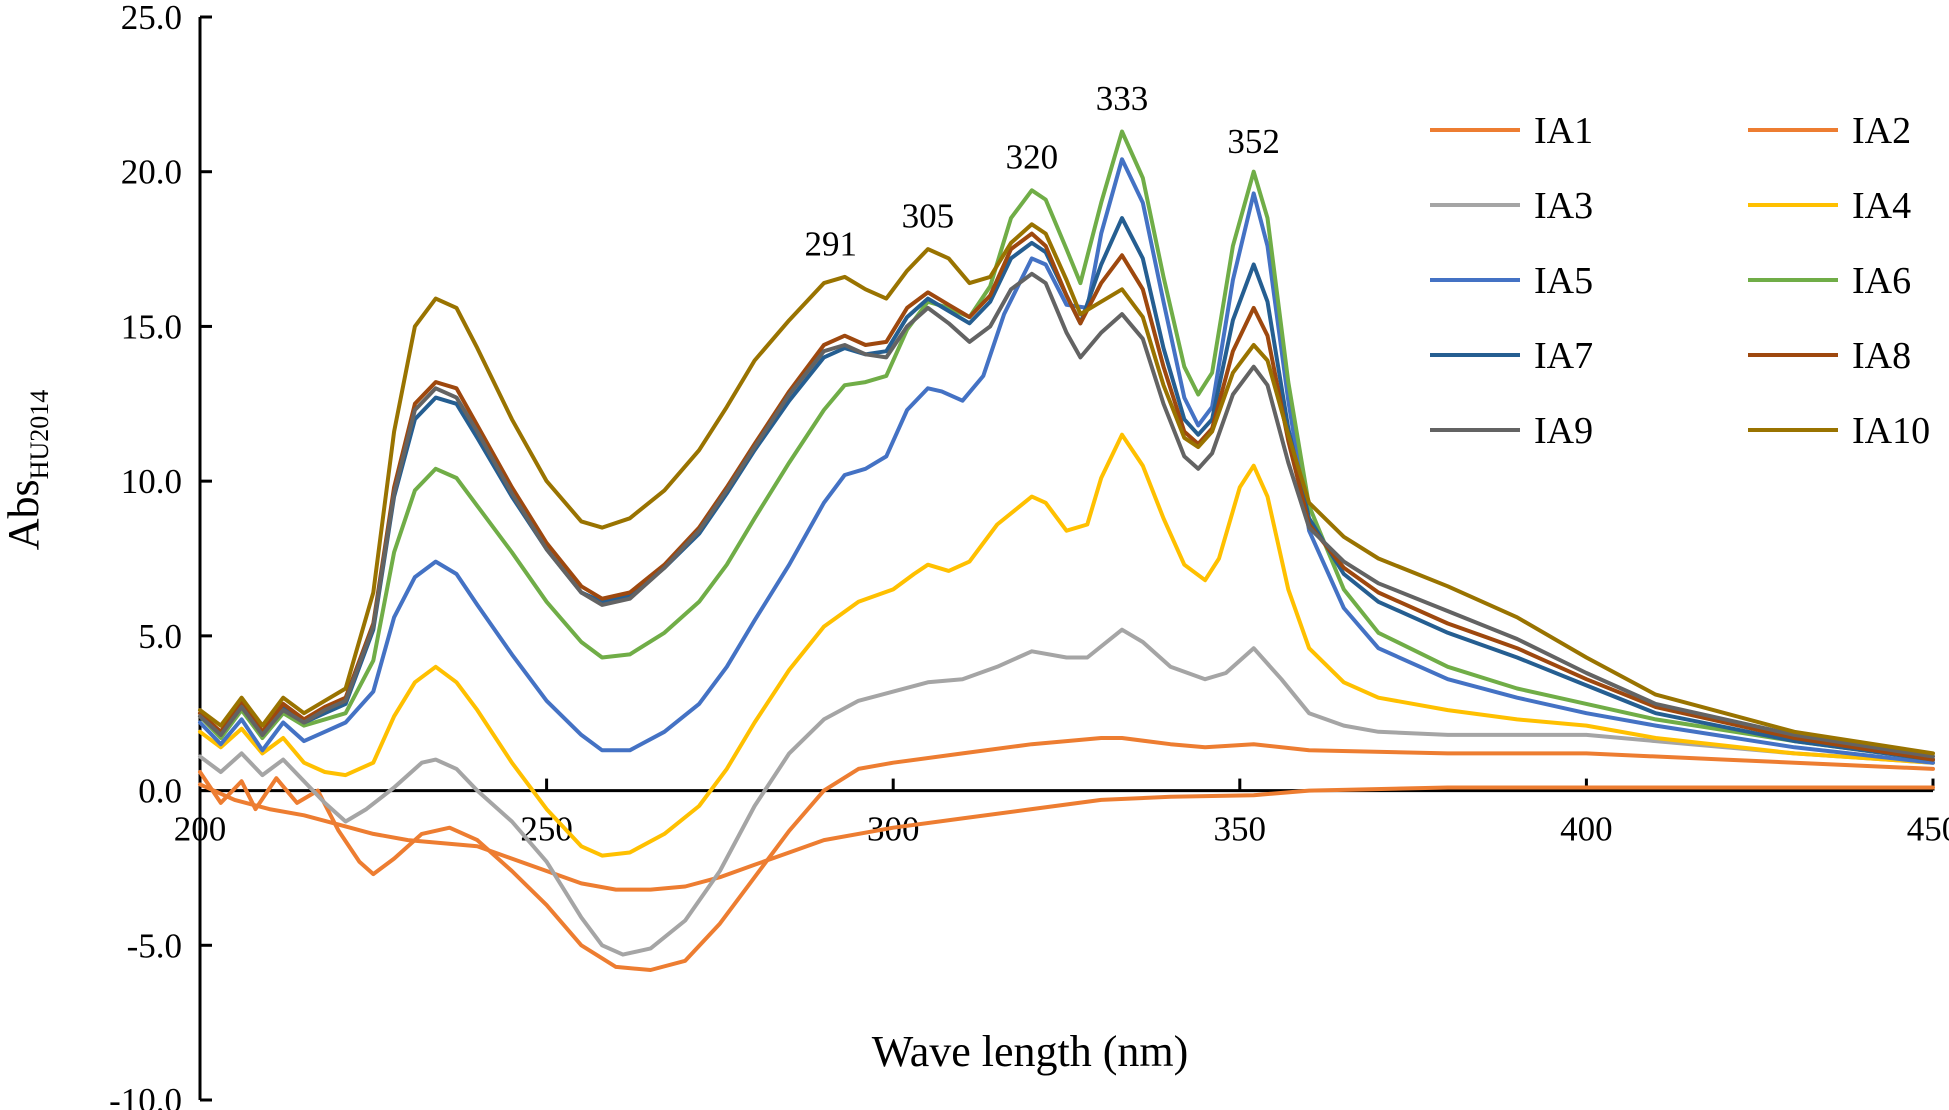 The height and width of the screenshot is (1110, 1949). What do you see at coordinates (1881, 206) in the screenshot?
I see `legend-label: IA4` at bounding box center [1881, 206].